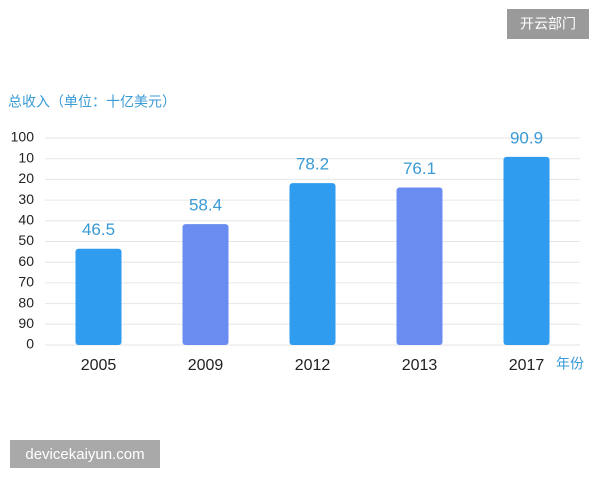 The image size is (600, 480). I want to click on x-tick-label: 2005, so click(99, 365).